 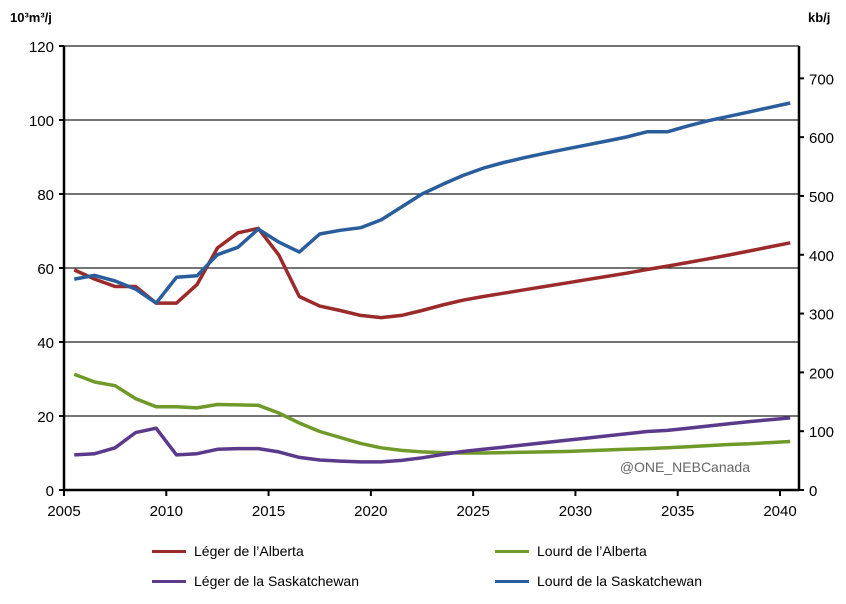 I want to click on x-tick-label: 2020, so click(x=370, y=511).